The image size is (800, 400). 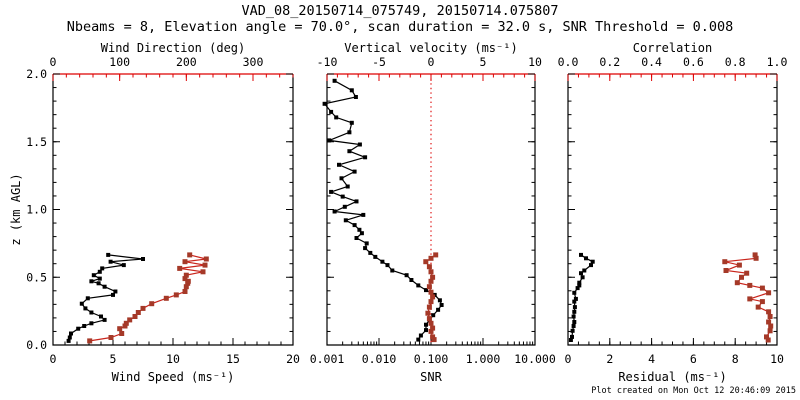 I want to click on top-tick-label: -10, so click(x=327, y=62).